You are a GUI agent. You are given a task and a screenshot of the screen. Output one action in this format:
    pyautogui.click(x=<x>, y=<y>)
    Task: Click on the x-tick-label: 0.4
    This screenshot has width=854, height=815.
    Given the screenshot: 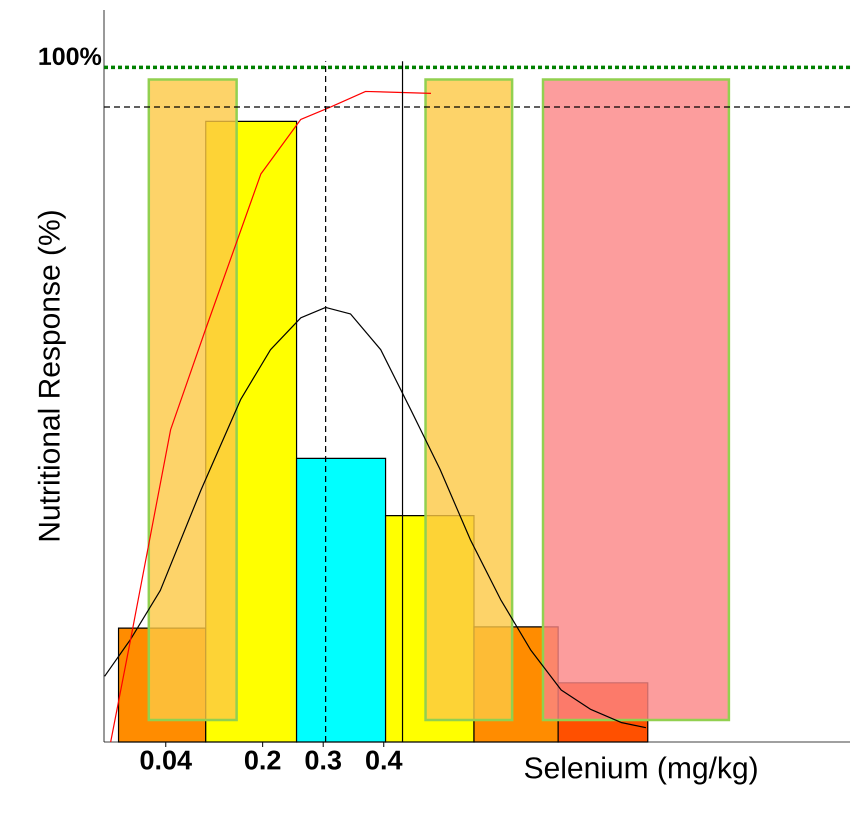 What is the action you would take?
    pyautogui.click(x=384, y=760)
    